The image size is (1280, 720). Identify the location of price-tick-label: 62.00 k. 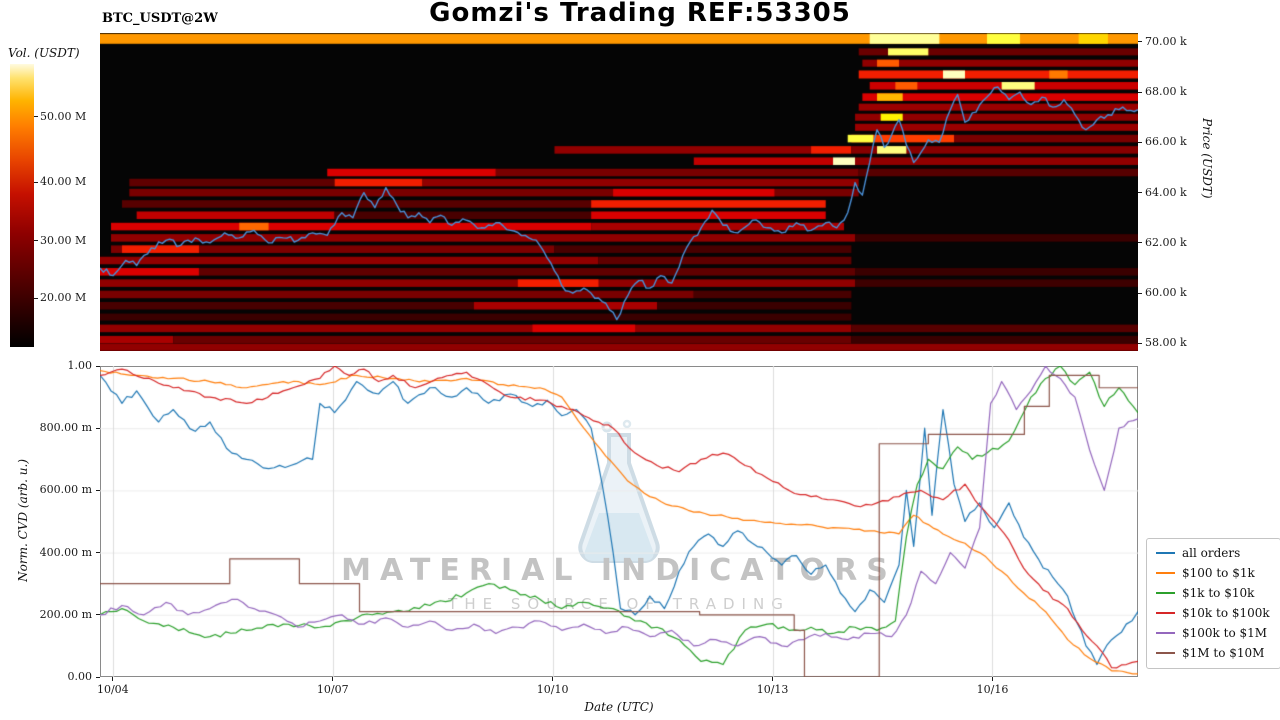
(1166, 242).